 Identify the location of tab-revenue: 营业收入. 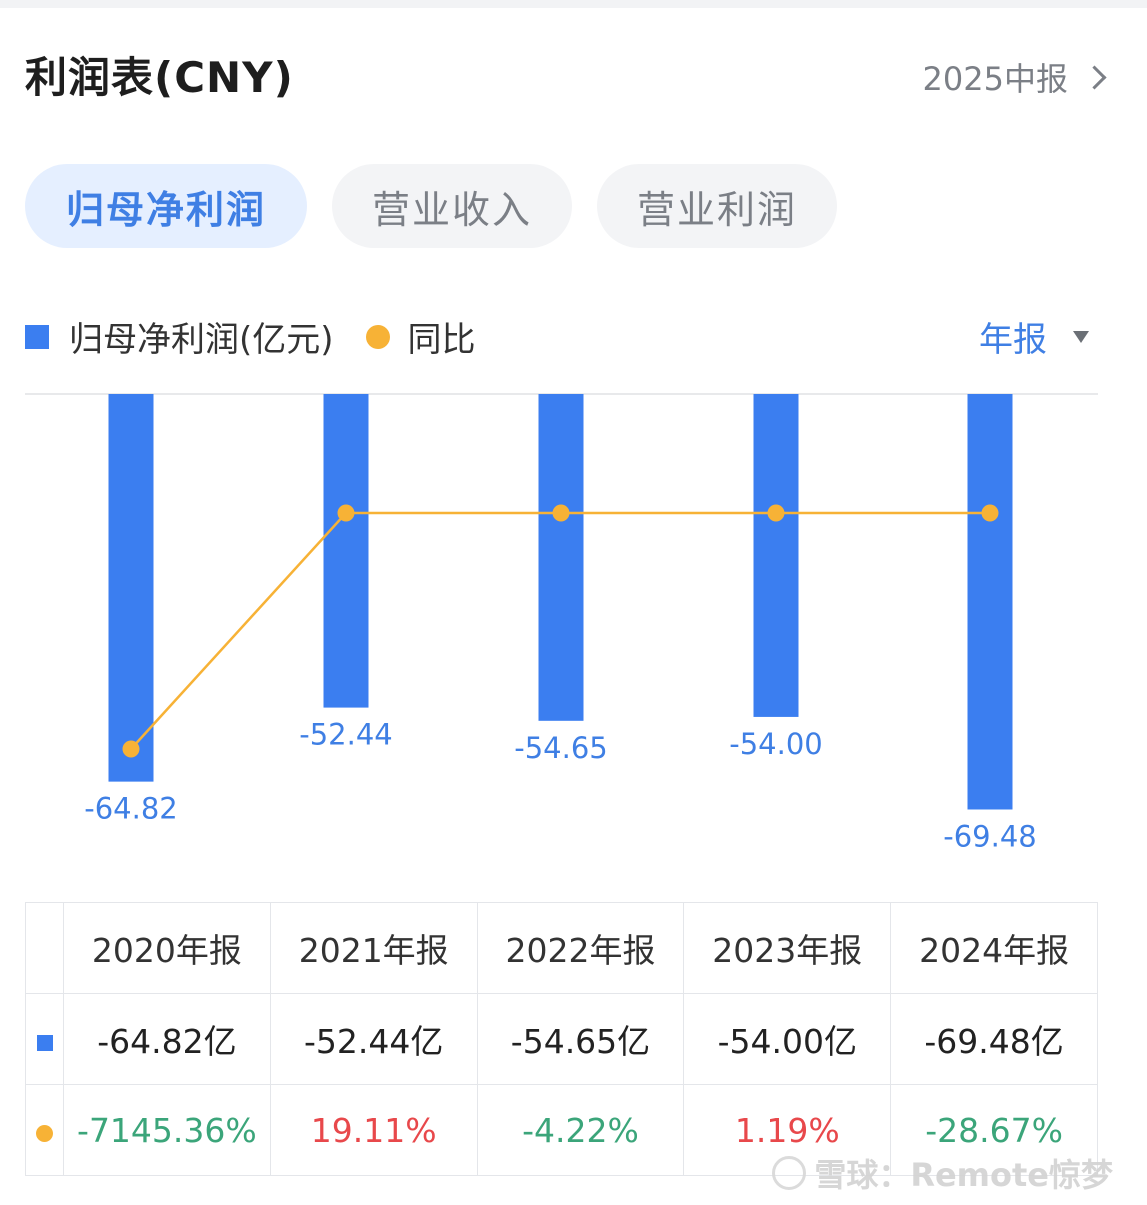
(452, 206).